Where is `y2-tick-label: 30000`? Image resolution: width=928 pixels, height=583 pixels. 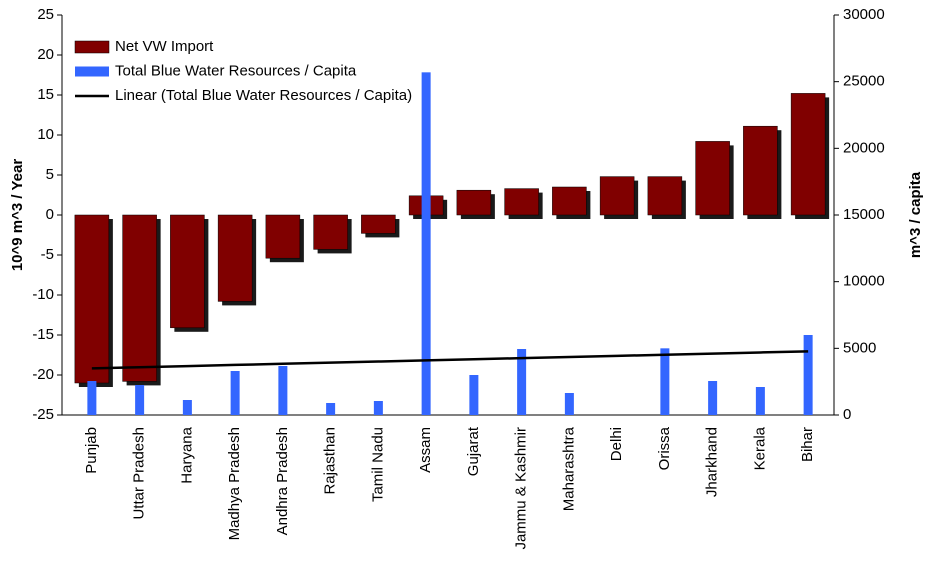 y2-tick-label: 30000 is located at coordinates (864, 14).